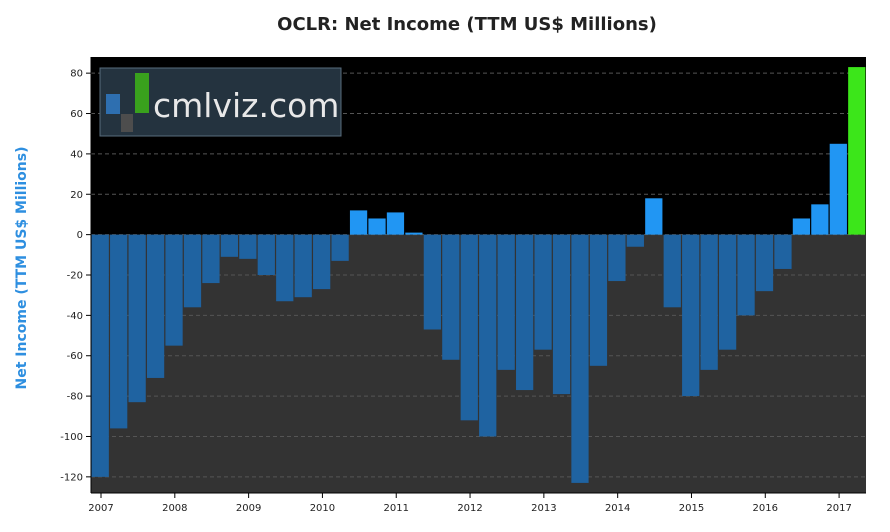 This screenshot has height=532, width=890. Describe the element at coordinates (543, 508) in the screenshot. I see `x-tick-label: 2013` at that location.